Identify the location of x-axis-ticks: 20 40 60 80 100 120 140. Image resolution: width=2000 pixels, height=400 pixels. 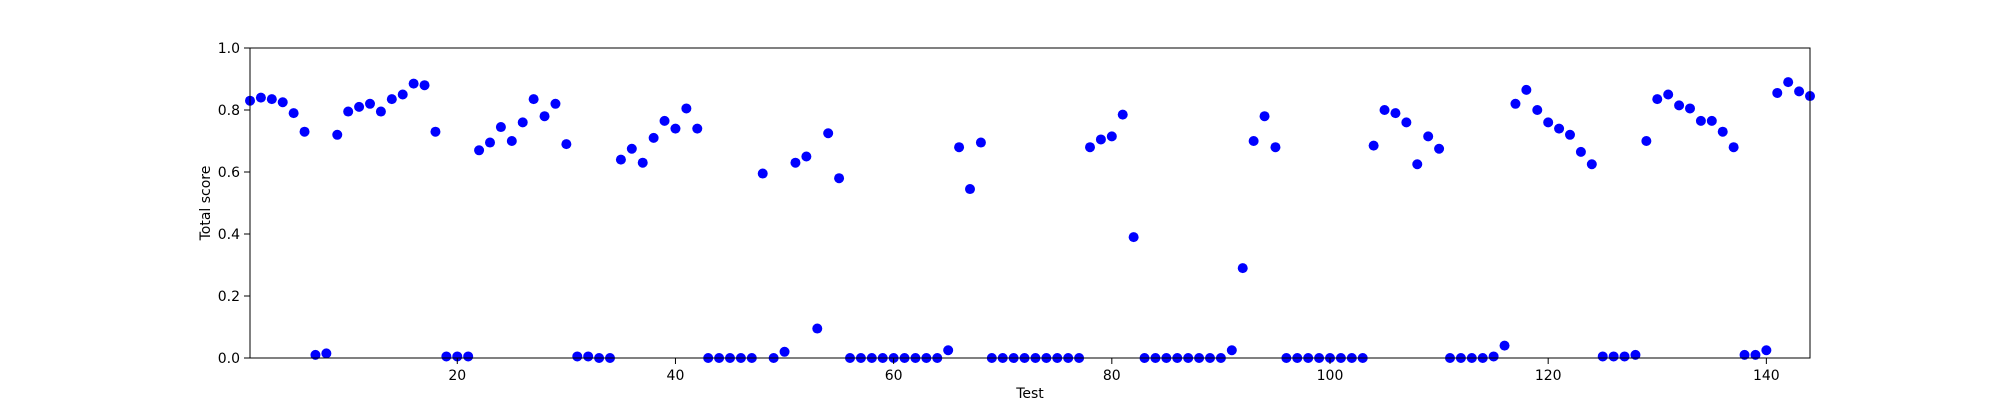
(1114, 371).